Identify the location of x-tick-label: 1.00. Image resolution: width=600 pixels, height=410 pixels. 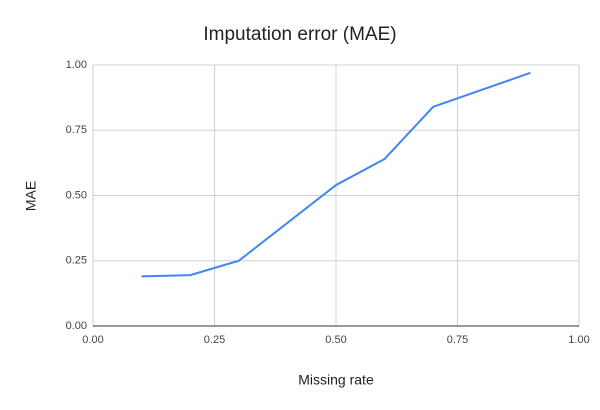
(578, 340).